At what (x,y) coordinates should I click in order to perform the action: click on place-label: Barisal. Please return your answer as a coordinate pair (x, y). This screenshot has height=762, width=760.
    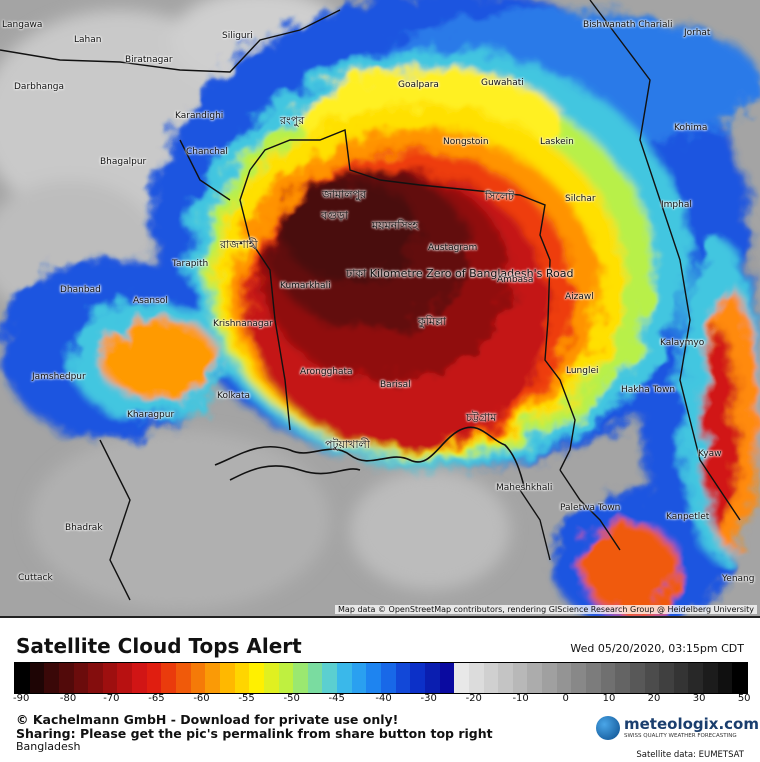
    Looking at the image, I should click on (395, 385).